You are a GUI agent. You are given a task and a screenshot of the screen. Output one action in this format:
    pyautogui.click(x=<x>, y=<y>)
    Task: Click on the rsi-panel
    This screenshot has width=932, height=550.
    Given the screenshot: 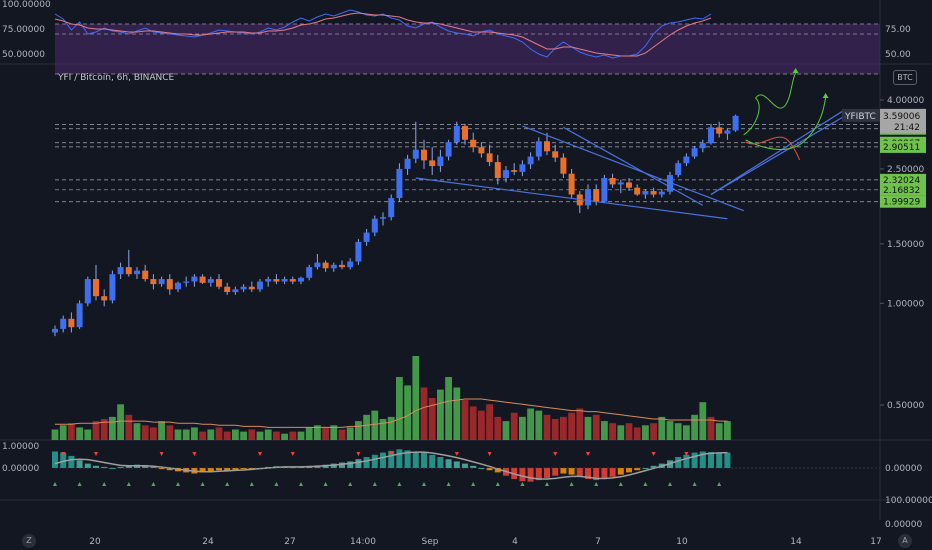 What is the action you would take?
    pyautogui.click(x=467, y=42)
    